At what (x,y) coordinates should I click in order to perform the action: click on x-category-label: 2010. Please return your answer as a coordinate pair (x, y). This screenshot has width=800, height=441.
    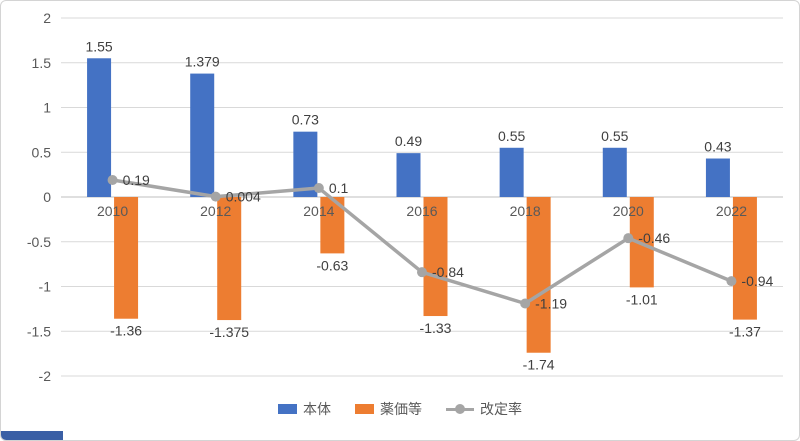
    Looking at the image, I should click on (112, 211).